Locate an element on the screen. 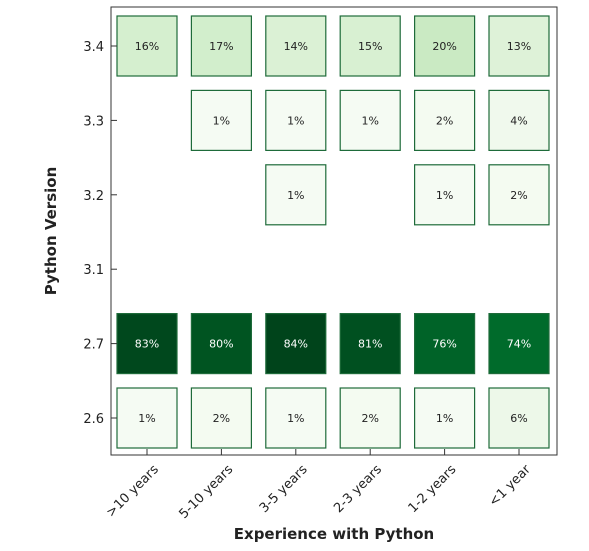 Image resolution: width=589 pixels, height=551 pixels. x-tick-label: >10 years is located at coordinates (133, 491).